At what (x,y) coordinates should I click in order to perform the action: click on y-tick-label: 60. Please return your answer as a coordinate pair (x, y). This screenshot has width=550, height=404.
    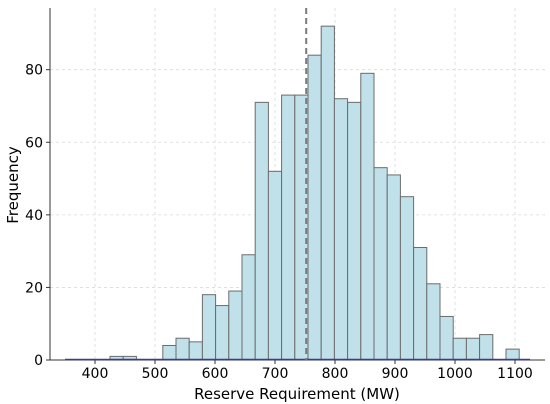
    Looking at the image, I should click on (34, 143).